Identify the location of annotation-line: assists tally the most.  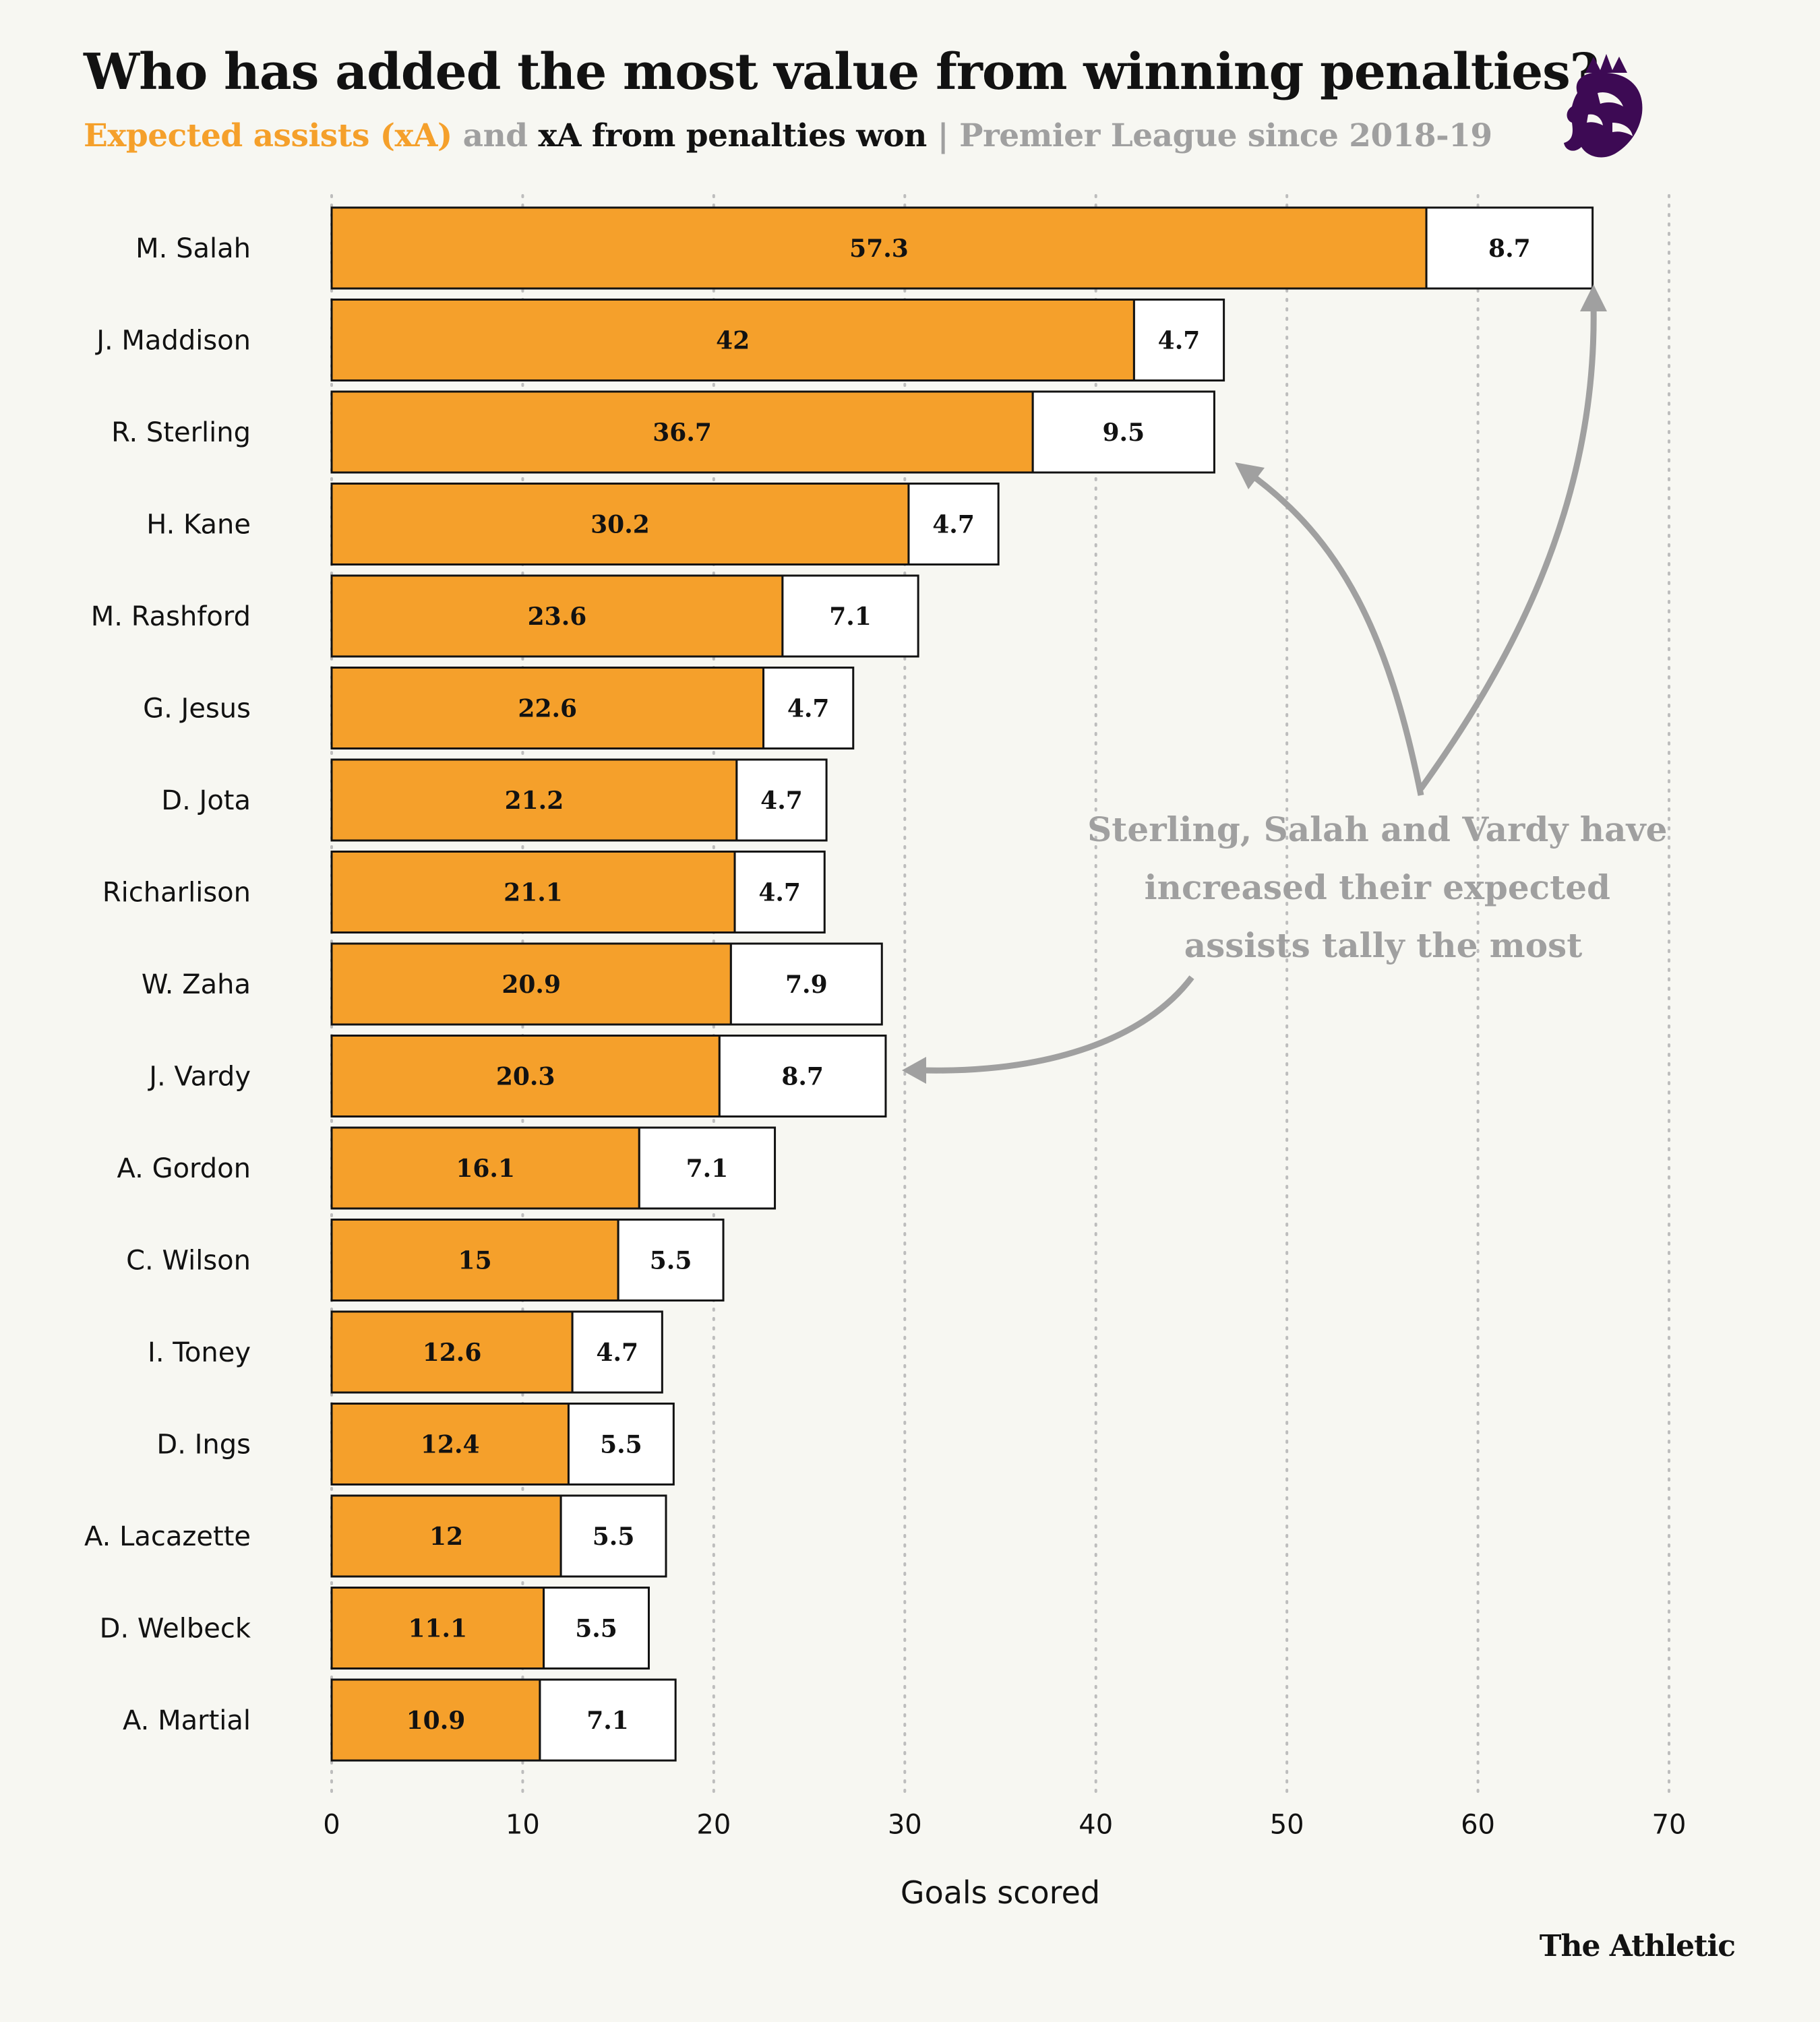
(1383, 945).